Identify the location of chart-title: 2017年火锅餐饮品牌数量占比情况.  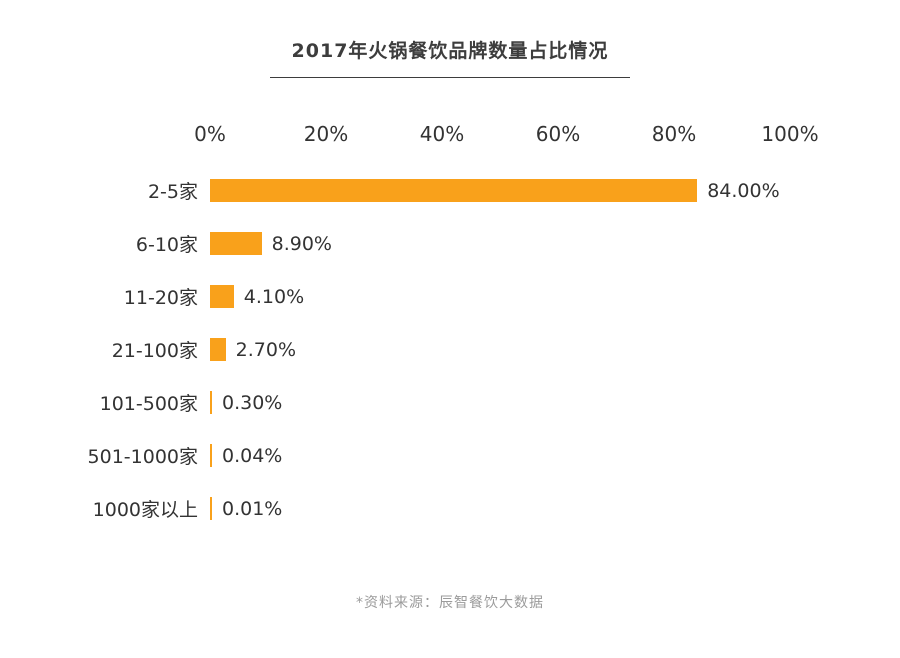
(450, 57).